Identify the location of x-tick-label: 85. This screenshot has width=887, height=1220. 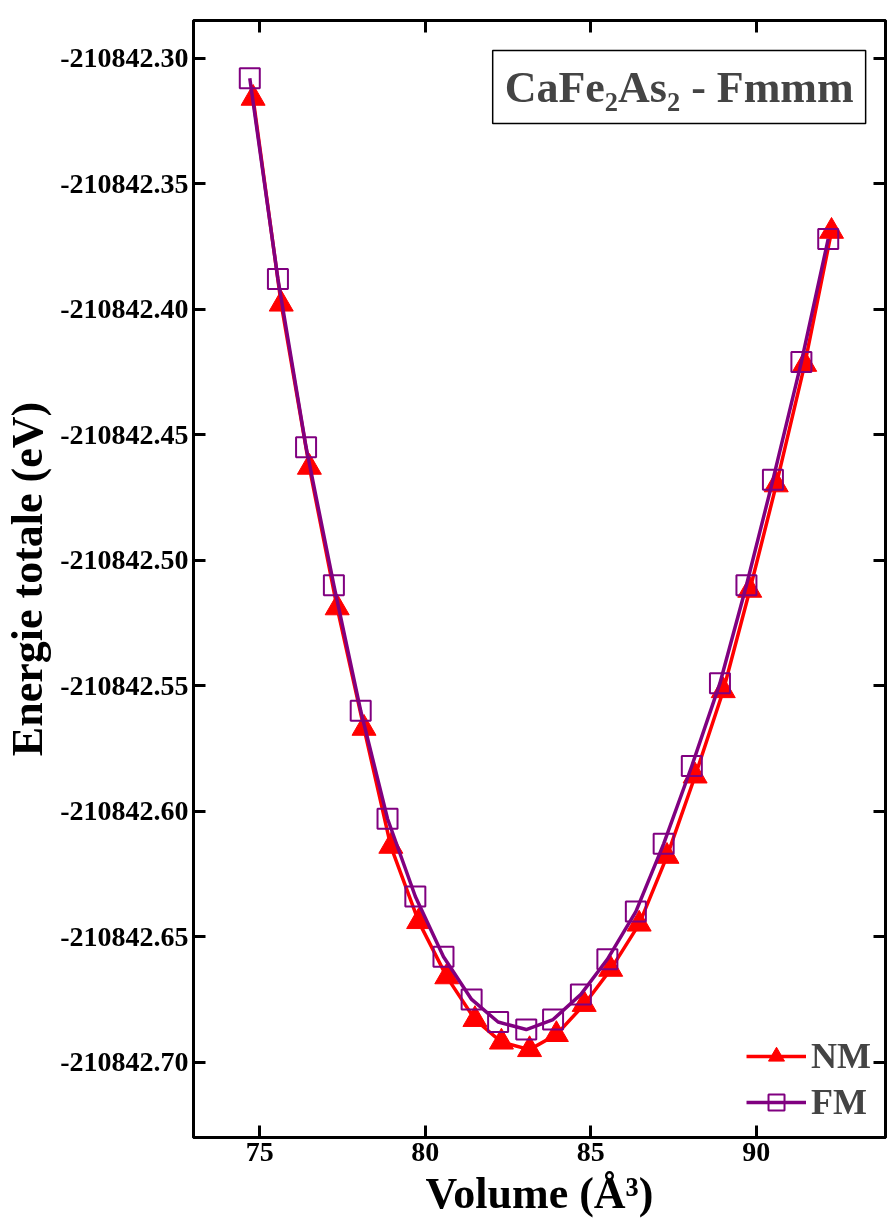
(590, 1151).